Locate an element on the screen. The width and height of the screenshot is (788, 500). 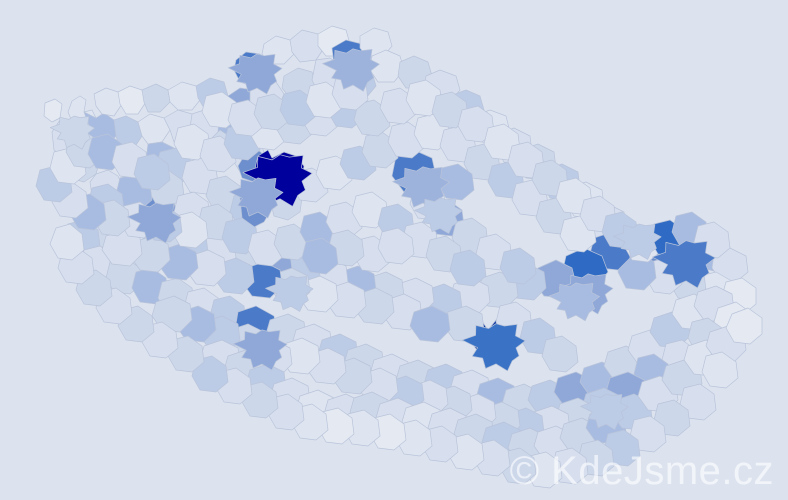
highlighted-region-praha-zapad is located at coordinates (256, 198).